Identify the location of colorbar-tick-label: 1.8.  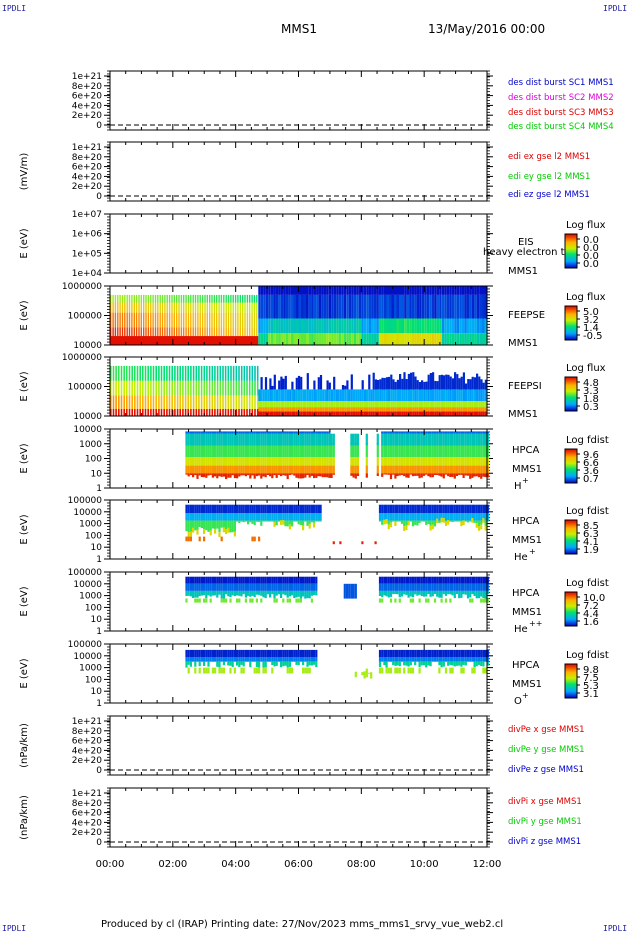
(591, 399).